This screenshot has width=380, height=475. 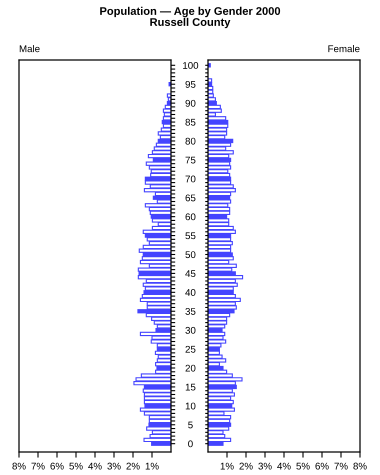 What do you see at coordinates (191, 387) in the screenshot?
I see `y-tick-label: 15` at bounding box center [191, 387].